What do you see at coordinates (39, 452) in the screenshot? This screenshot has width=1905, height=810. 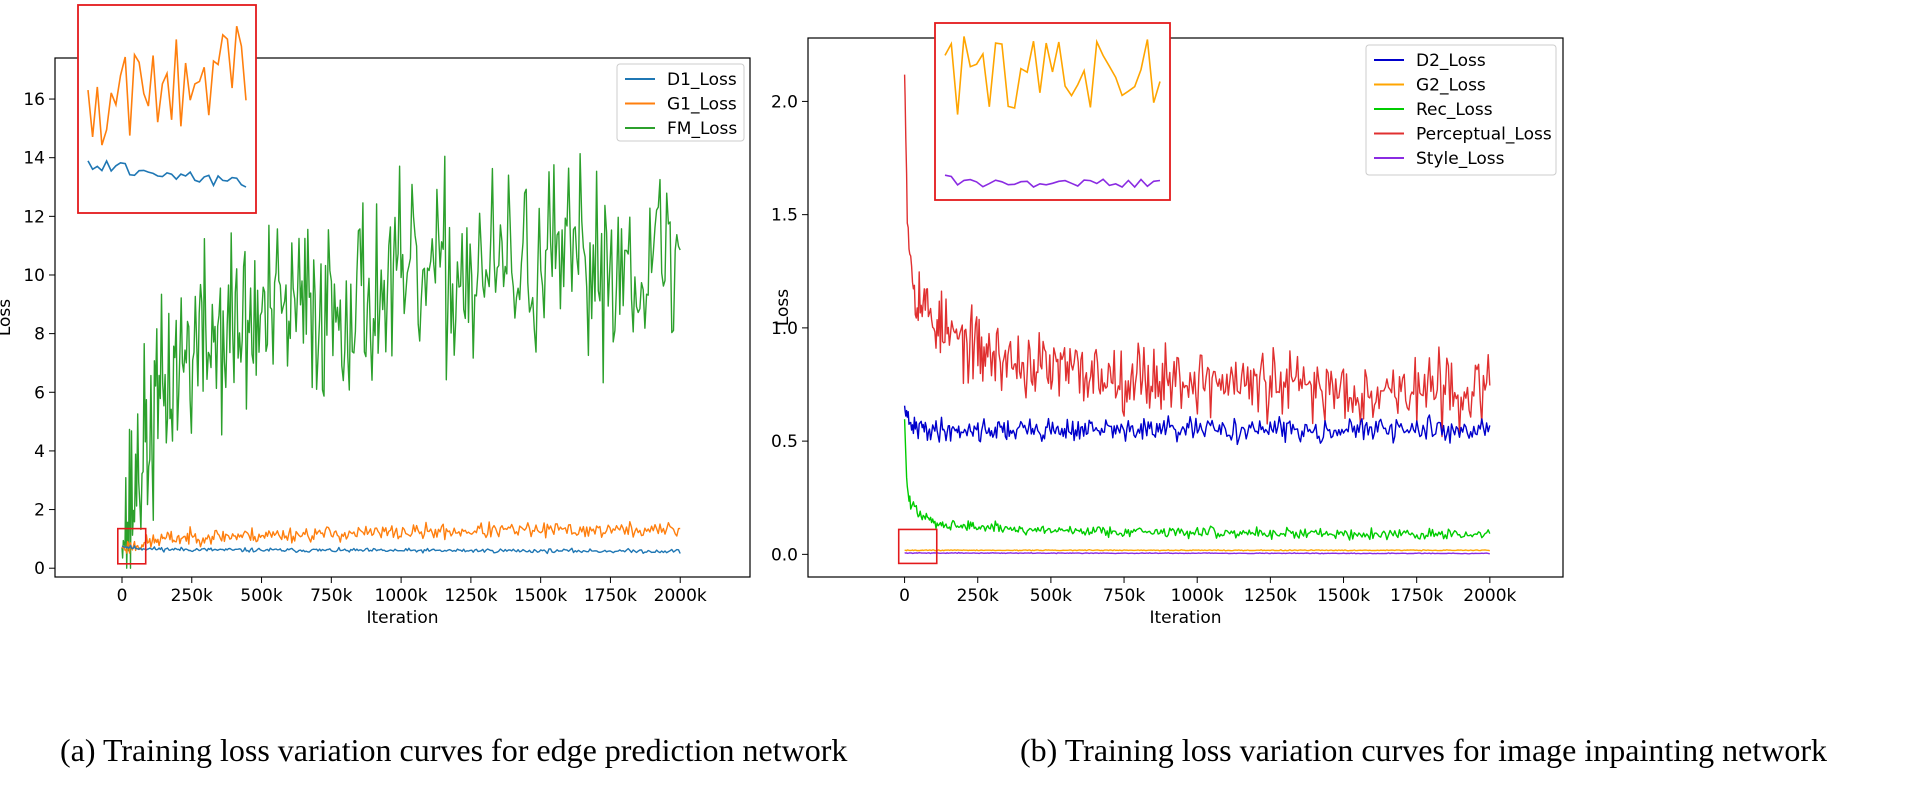 I see `y-tick-label: 4` at bounding box center [39, 452].